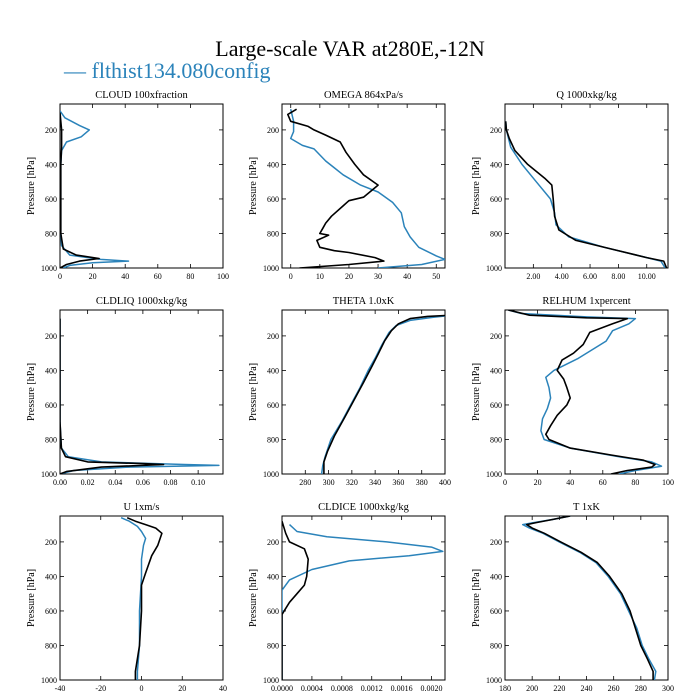  What do you see at coordinates (422, 482) in the screenshot?
I see `x-tick-label: 380` at bounding box center [422, 482].